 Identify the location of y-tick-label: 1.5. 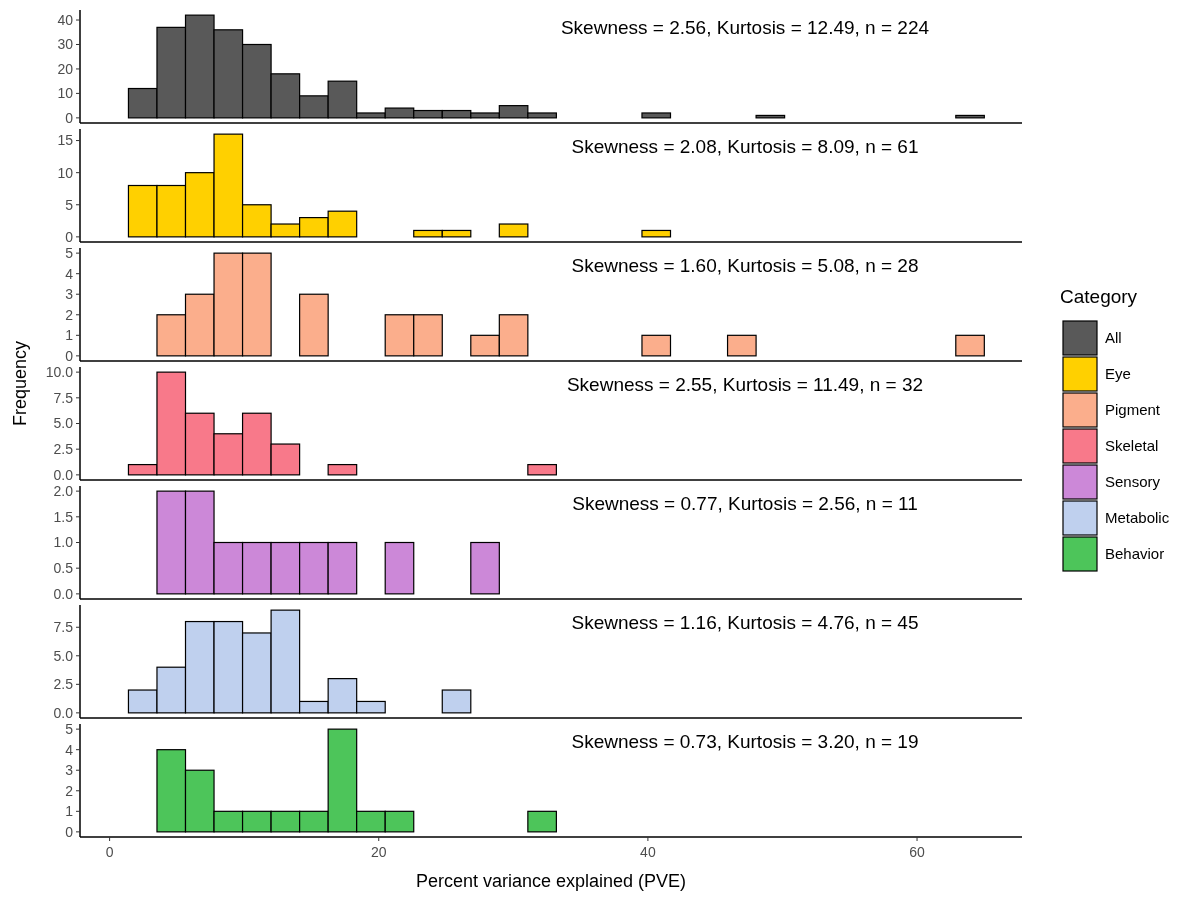
(63, 516).